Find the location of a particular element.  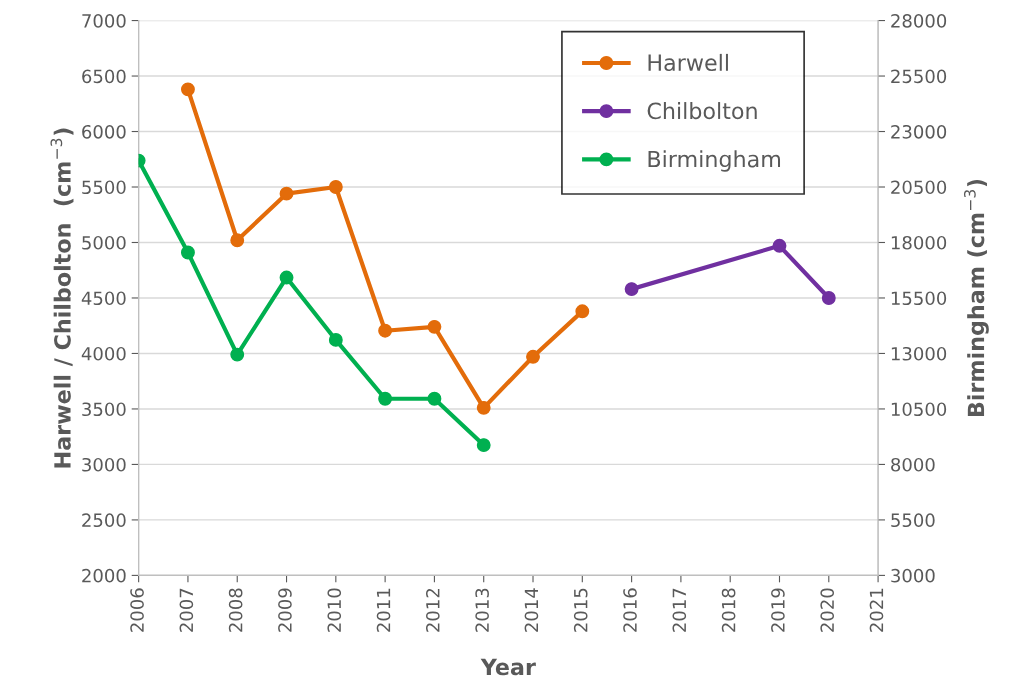

x-tick-label: 2006 is located at coordinates (137, 610).